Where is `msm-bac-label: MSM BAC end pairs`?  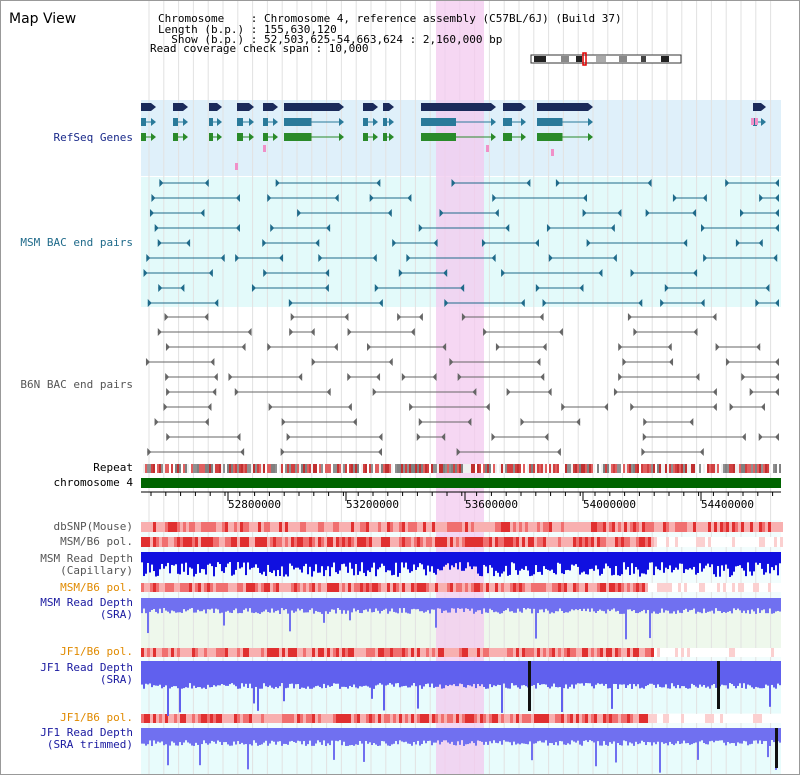 msm-bac-label: MSM BAC end pairs is located at coordinates (76, 242).